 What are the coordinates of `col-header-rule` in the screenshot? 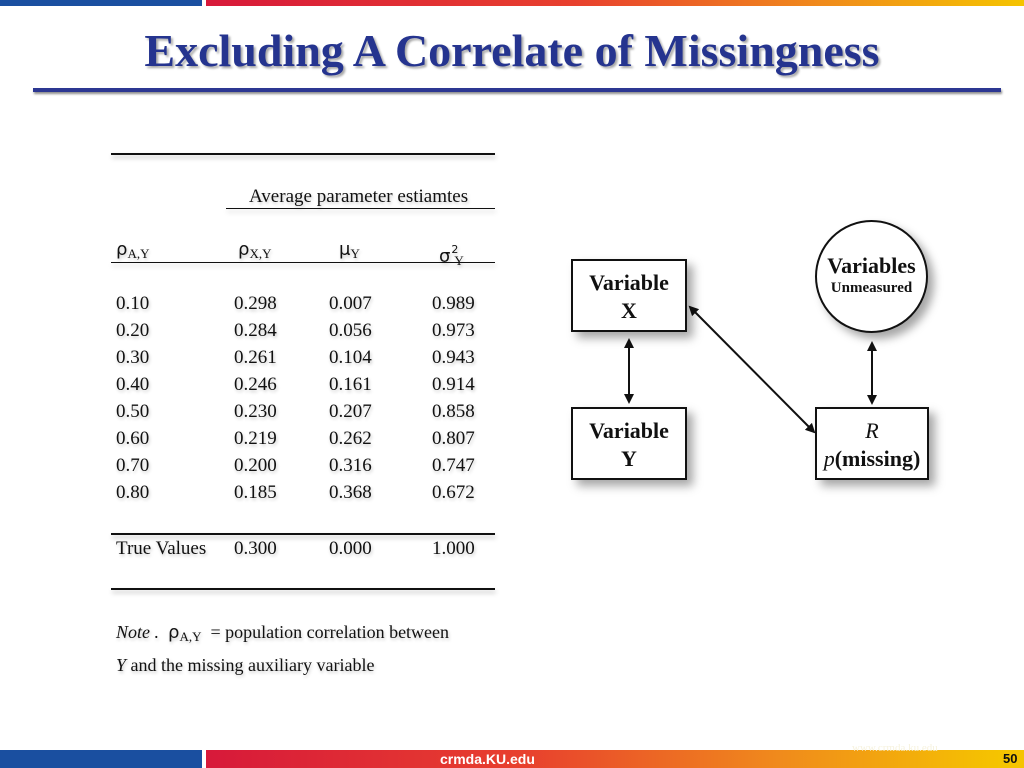 It's located at (303, 262).